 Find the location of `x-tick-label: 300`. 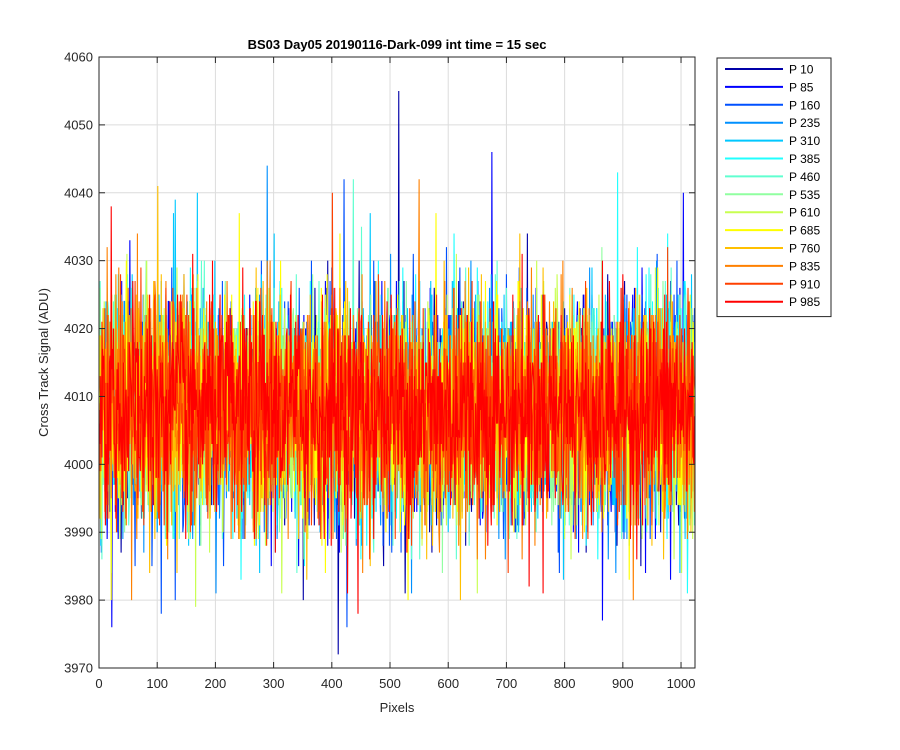

x-tick-label: 300 is located at coordinates (274, 683).